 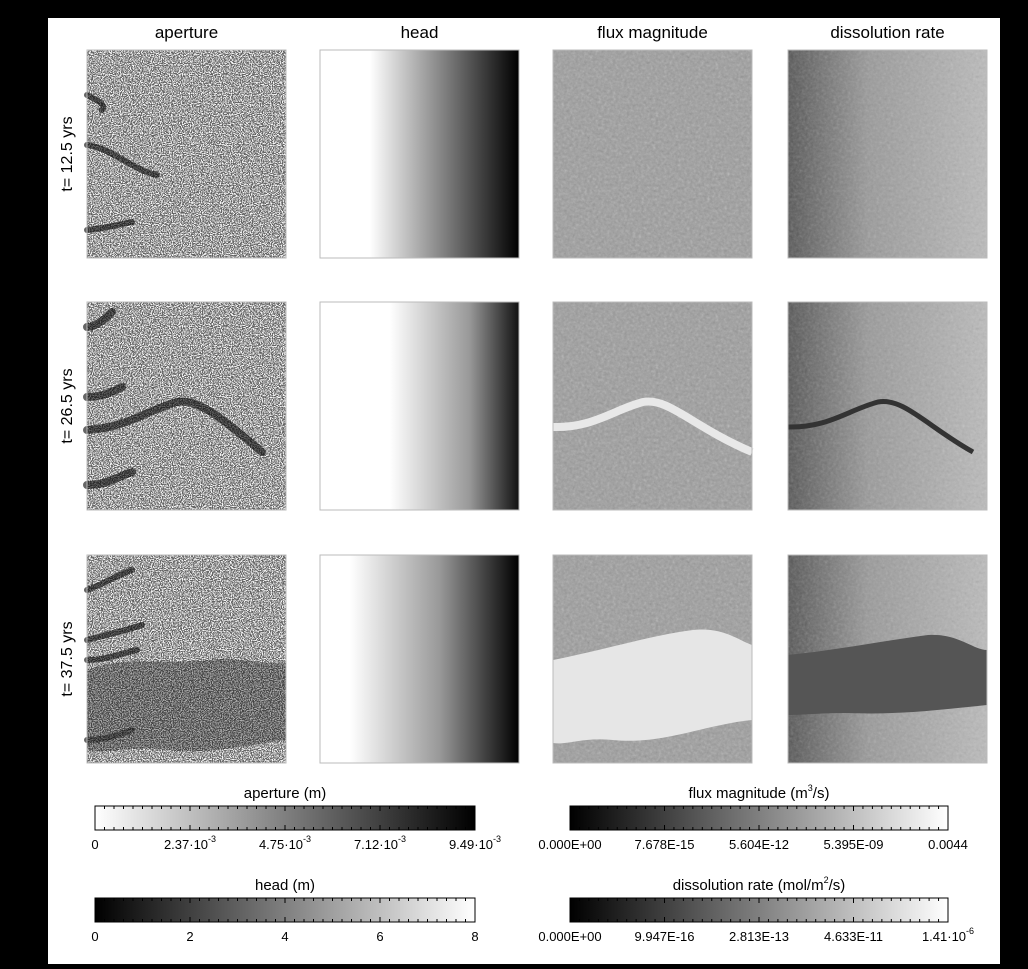 What do you see at coordinates (944, 936) in the screenshot?
I see `colorbar-tick-label-part: 1.41·10` at bounding box center [944, 936].